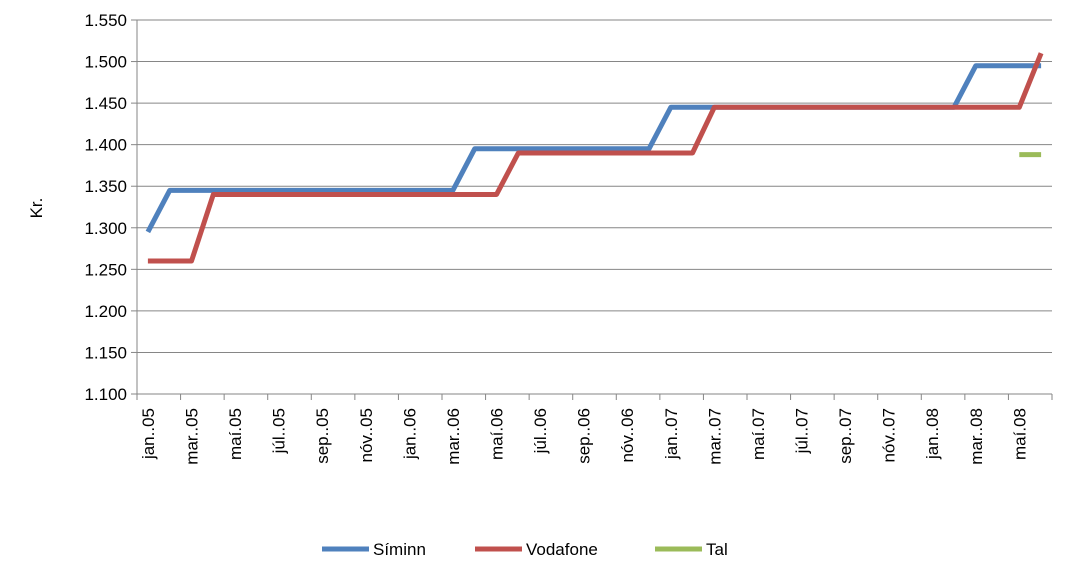  What do you see at coordinates (525, 549) in the screenshot?
I see `legend: Síminn Vodafone Tal` at bounding box center [525, 549].